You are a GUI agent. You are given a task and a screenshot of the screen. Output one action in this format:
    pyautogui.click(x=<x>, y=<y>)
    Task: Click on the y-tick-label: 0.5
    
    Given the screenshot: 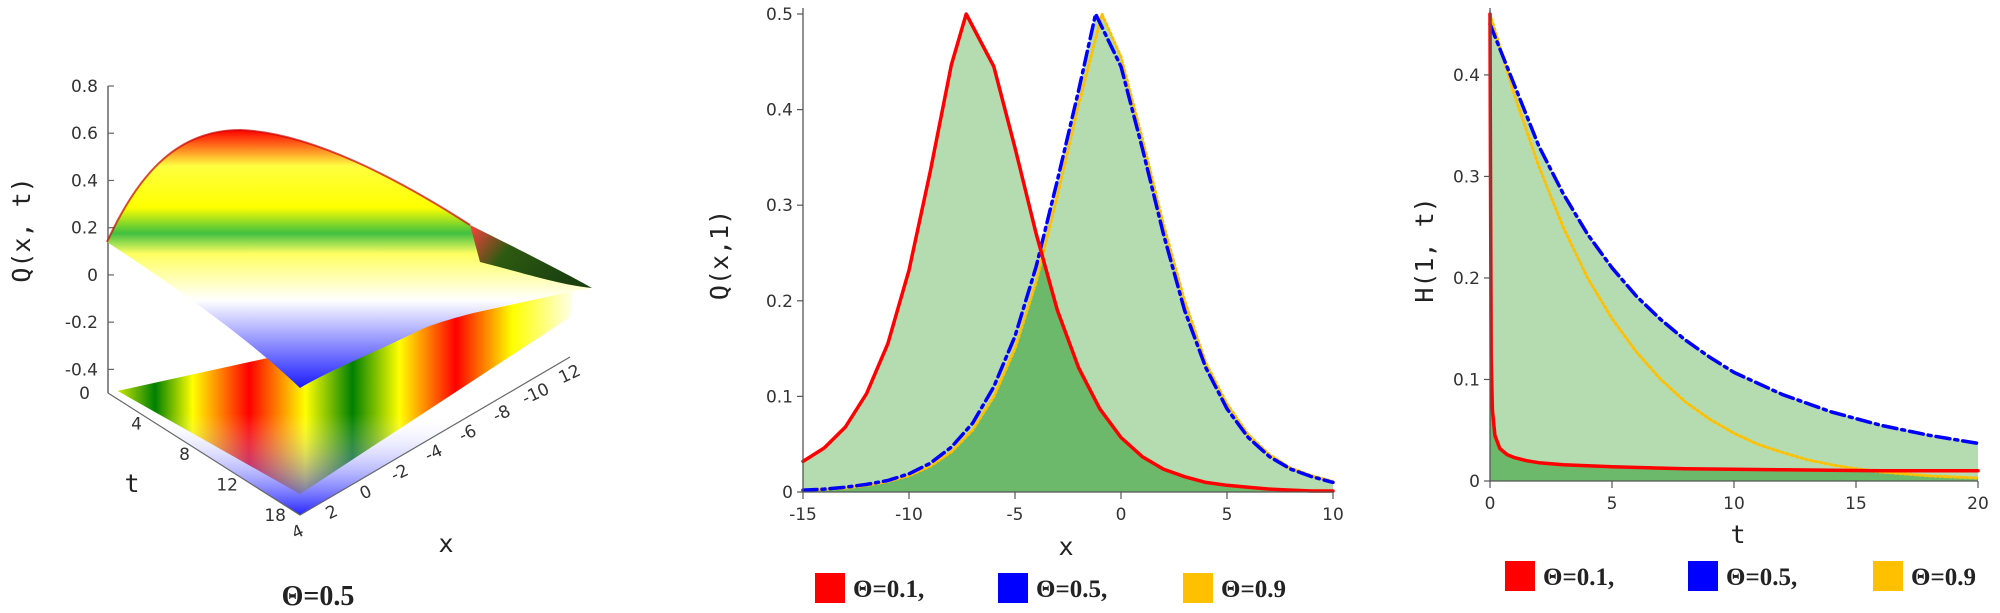 What is the action you would take?
    pyautogui.click(x=779, y=15)
    